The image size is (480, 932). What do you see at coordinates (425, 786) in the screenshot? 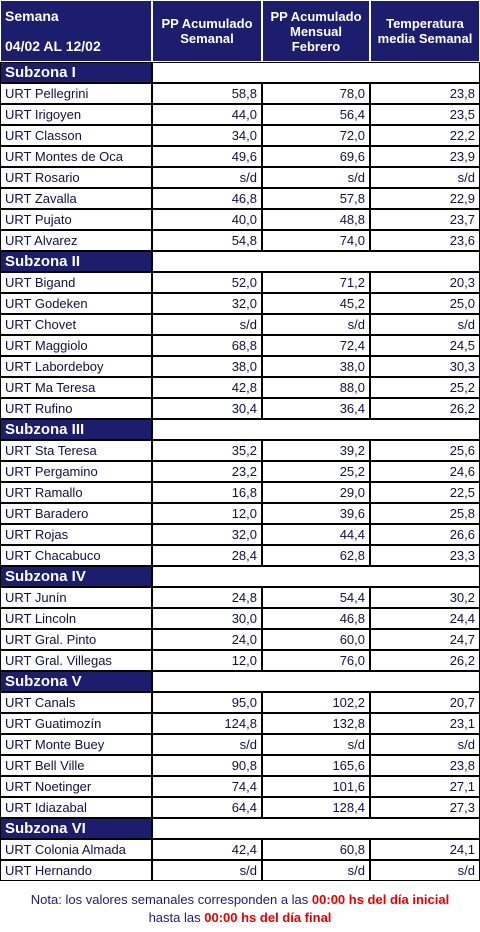
I see `value-cell: 27,1` at bounding box center [425, 786].